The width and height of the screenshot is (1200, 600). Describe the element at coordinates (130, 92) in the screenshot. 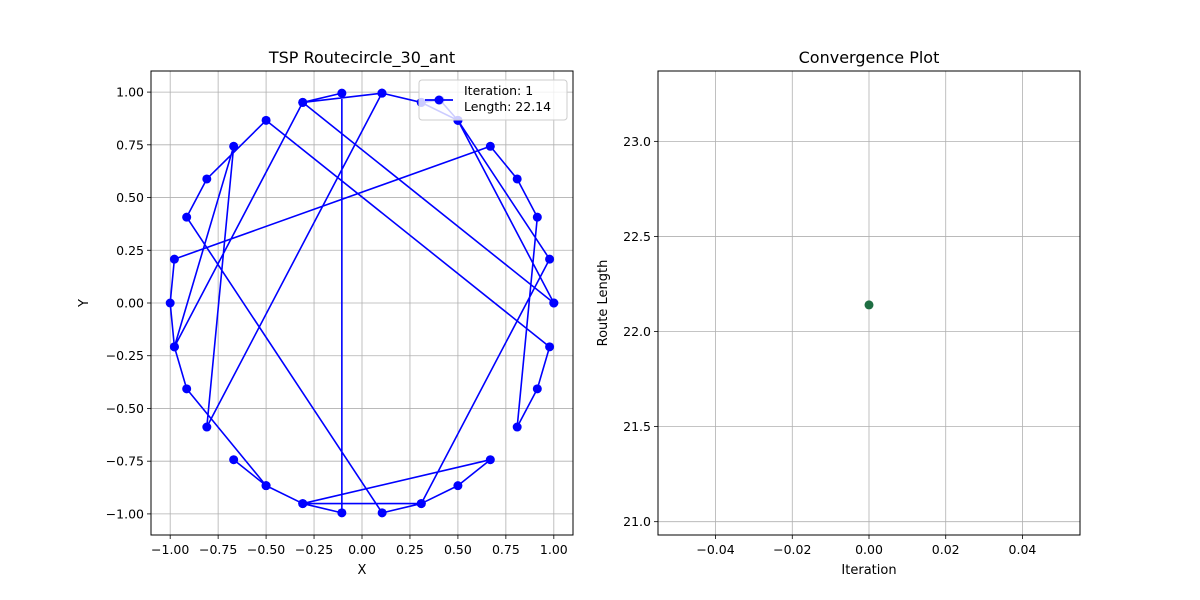

I see `y-tick-label: 1.00` at that location.